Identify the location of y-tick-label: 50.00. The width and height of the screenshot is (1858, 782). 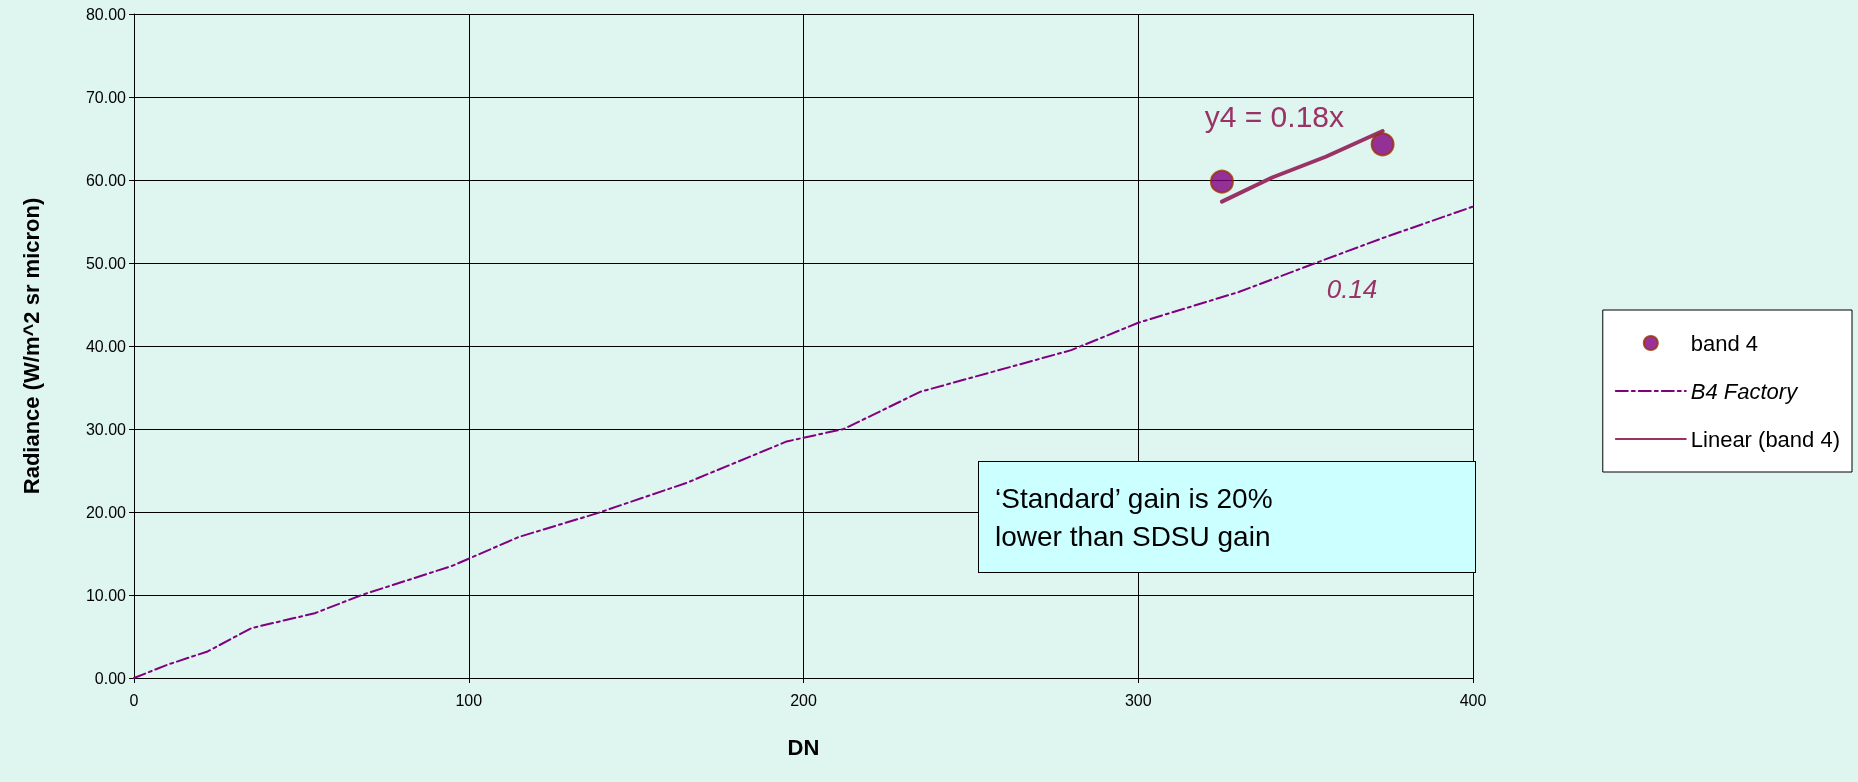
(106, 263).